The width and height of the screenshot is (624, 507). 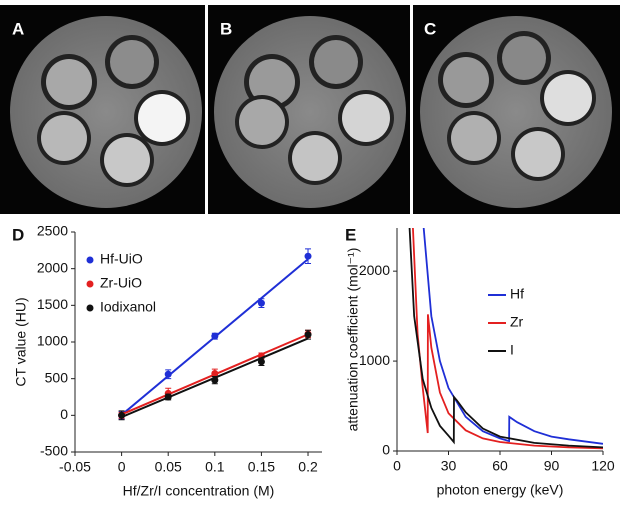 I want to click on legend-label: Iodixanol, so click(x=128, y=307).